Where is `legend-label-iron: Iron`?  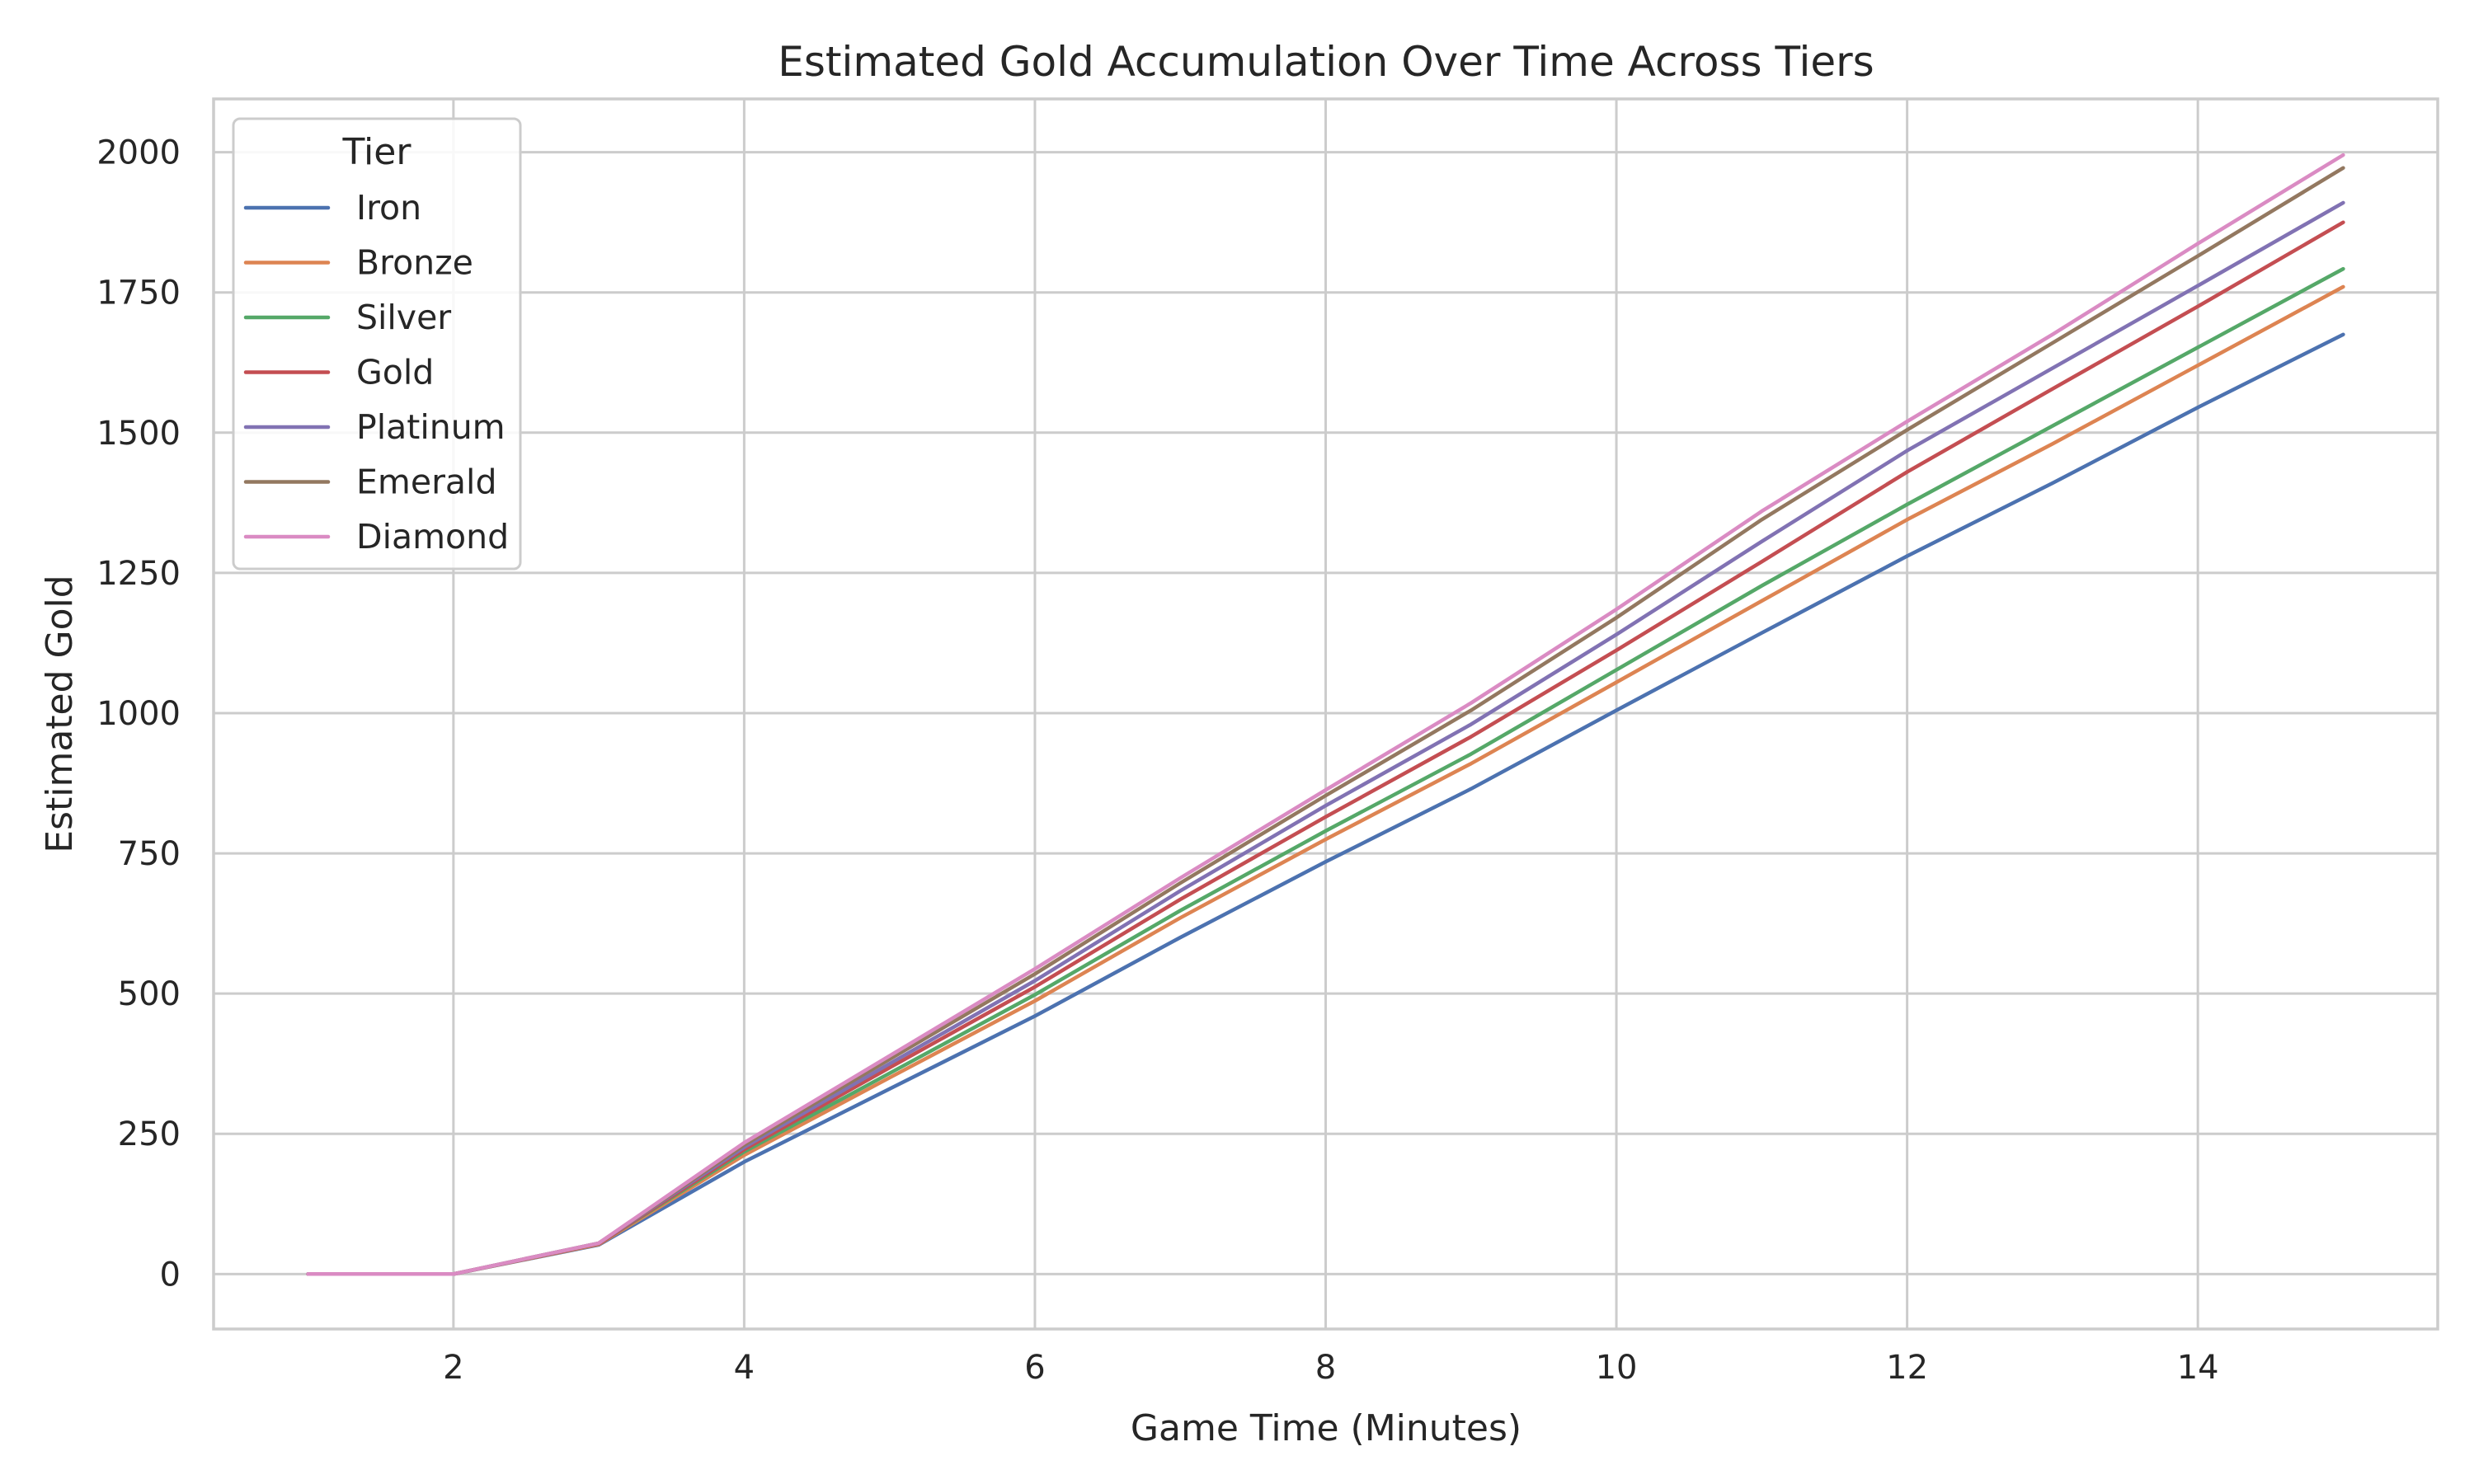
legend-label-iron: Iron is located at coordinates (388, 208).